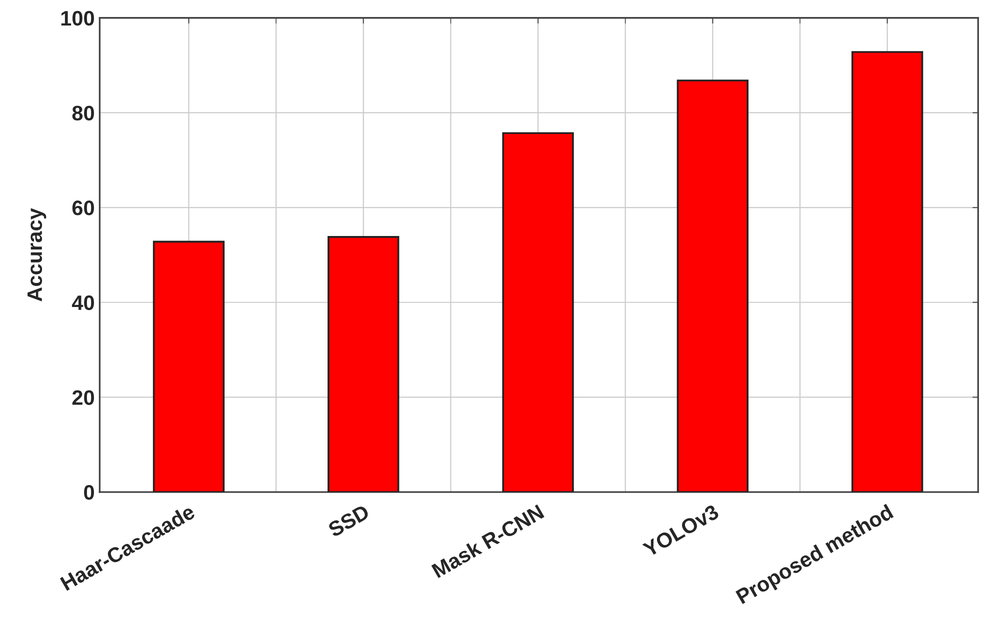  Describe the element at coordinates (83, 208) in the screenshot. I see `y-tick-label: 60` at that location.